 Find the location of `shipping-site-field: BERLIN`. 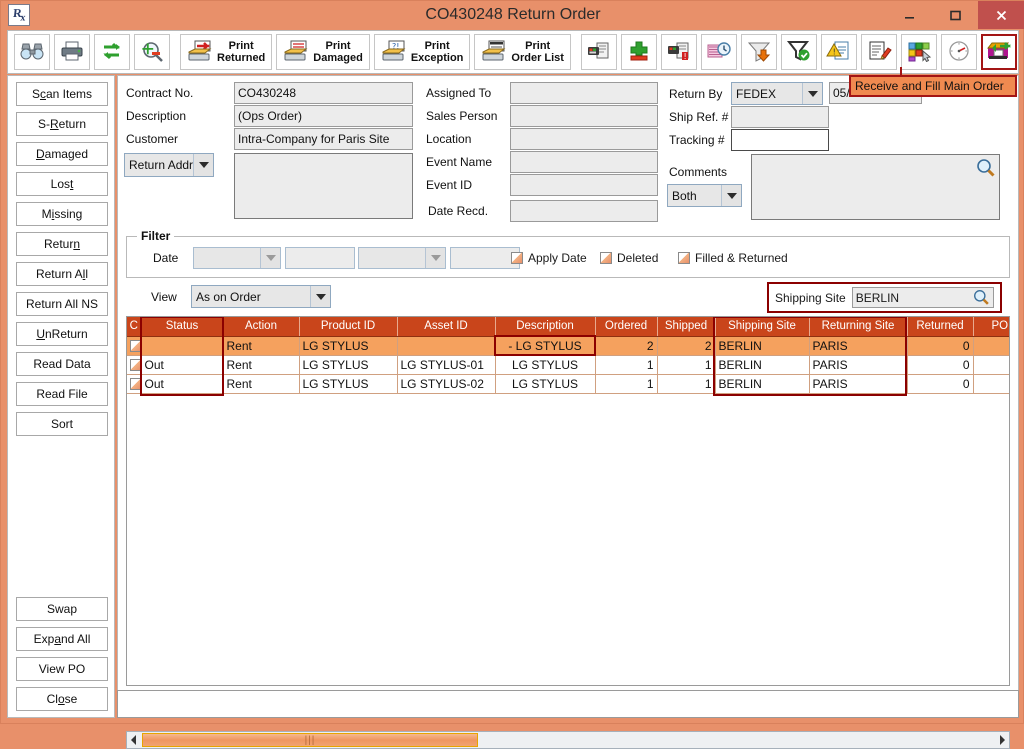

shipping-site-field: BERLIN is located at coordinates (923, 297).